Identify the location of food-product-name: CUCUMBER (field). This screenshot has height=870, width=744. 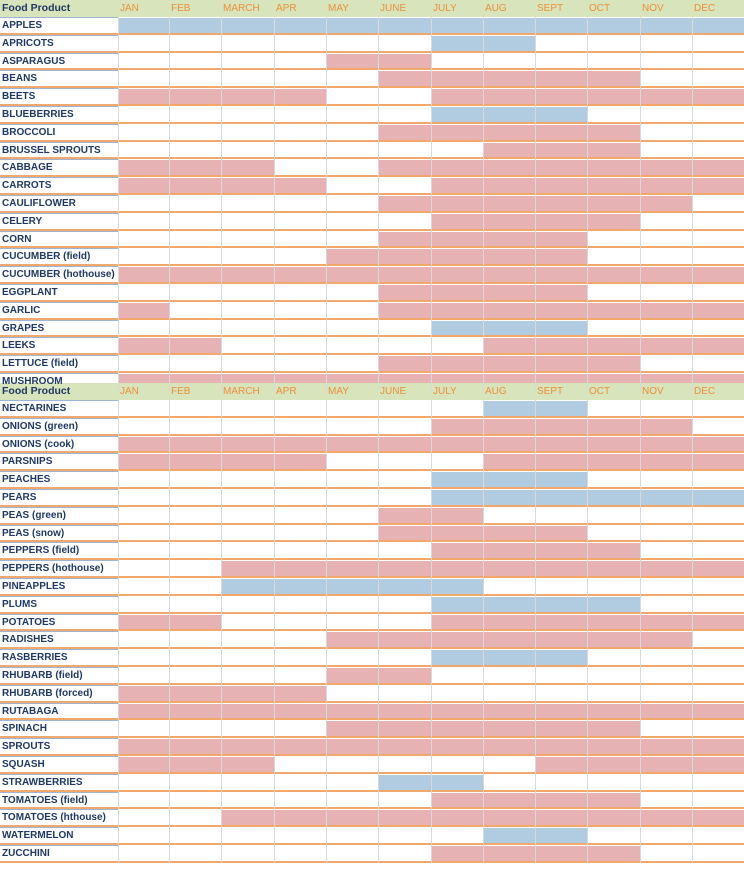
(46, 257).